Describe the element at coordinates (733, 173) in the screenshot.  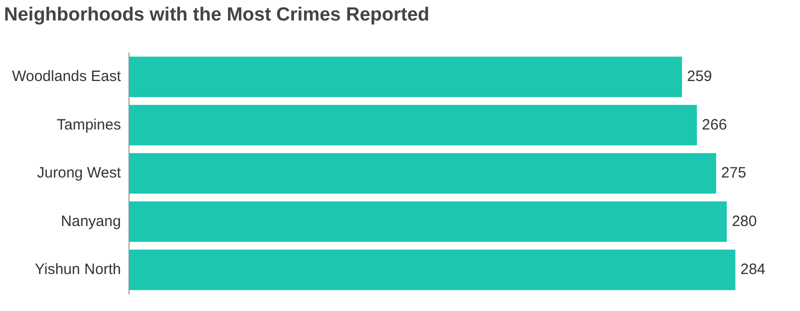
I see `data-label: 275` at that location.